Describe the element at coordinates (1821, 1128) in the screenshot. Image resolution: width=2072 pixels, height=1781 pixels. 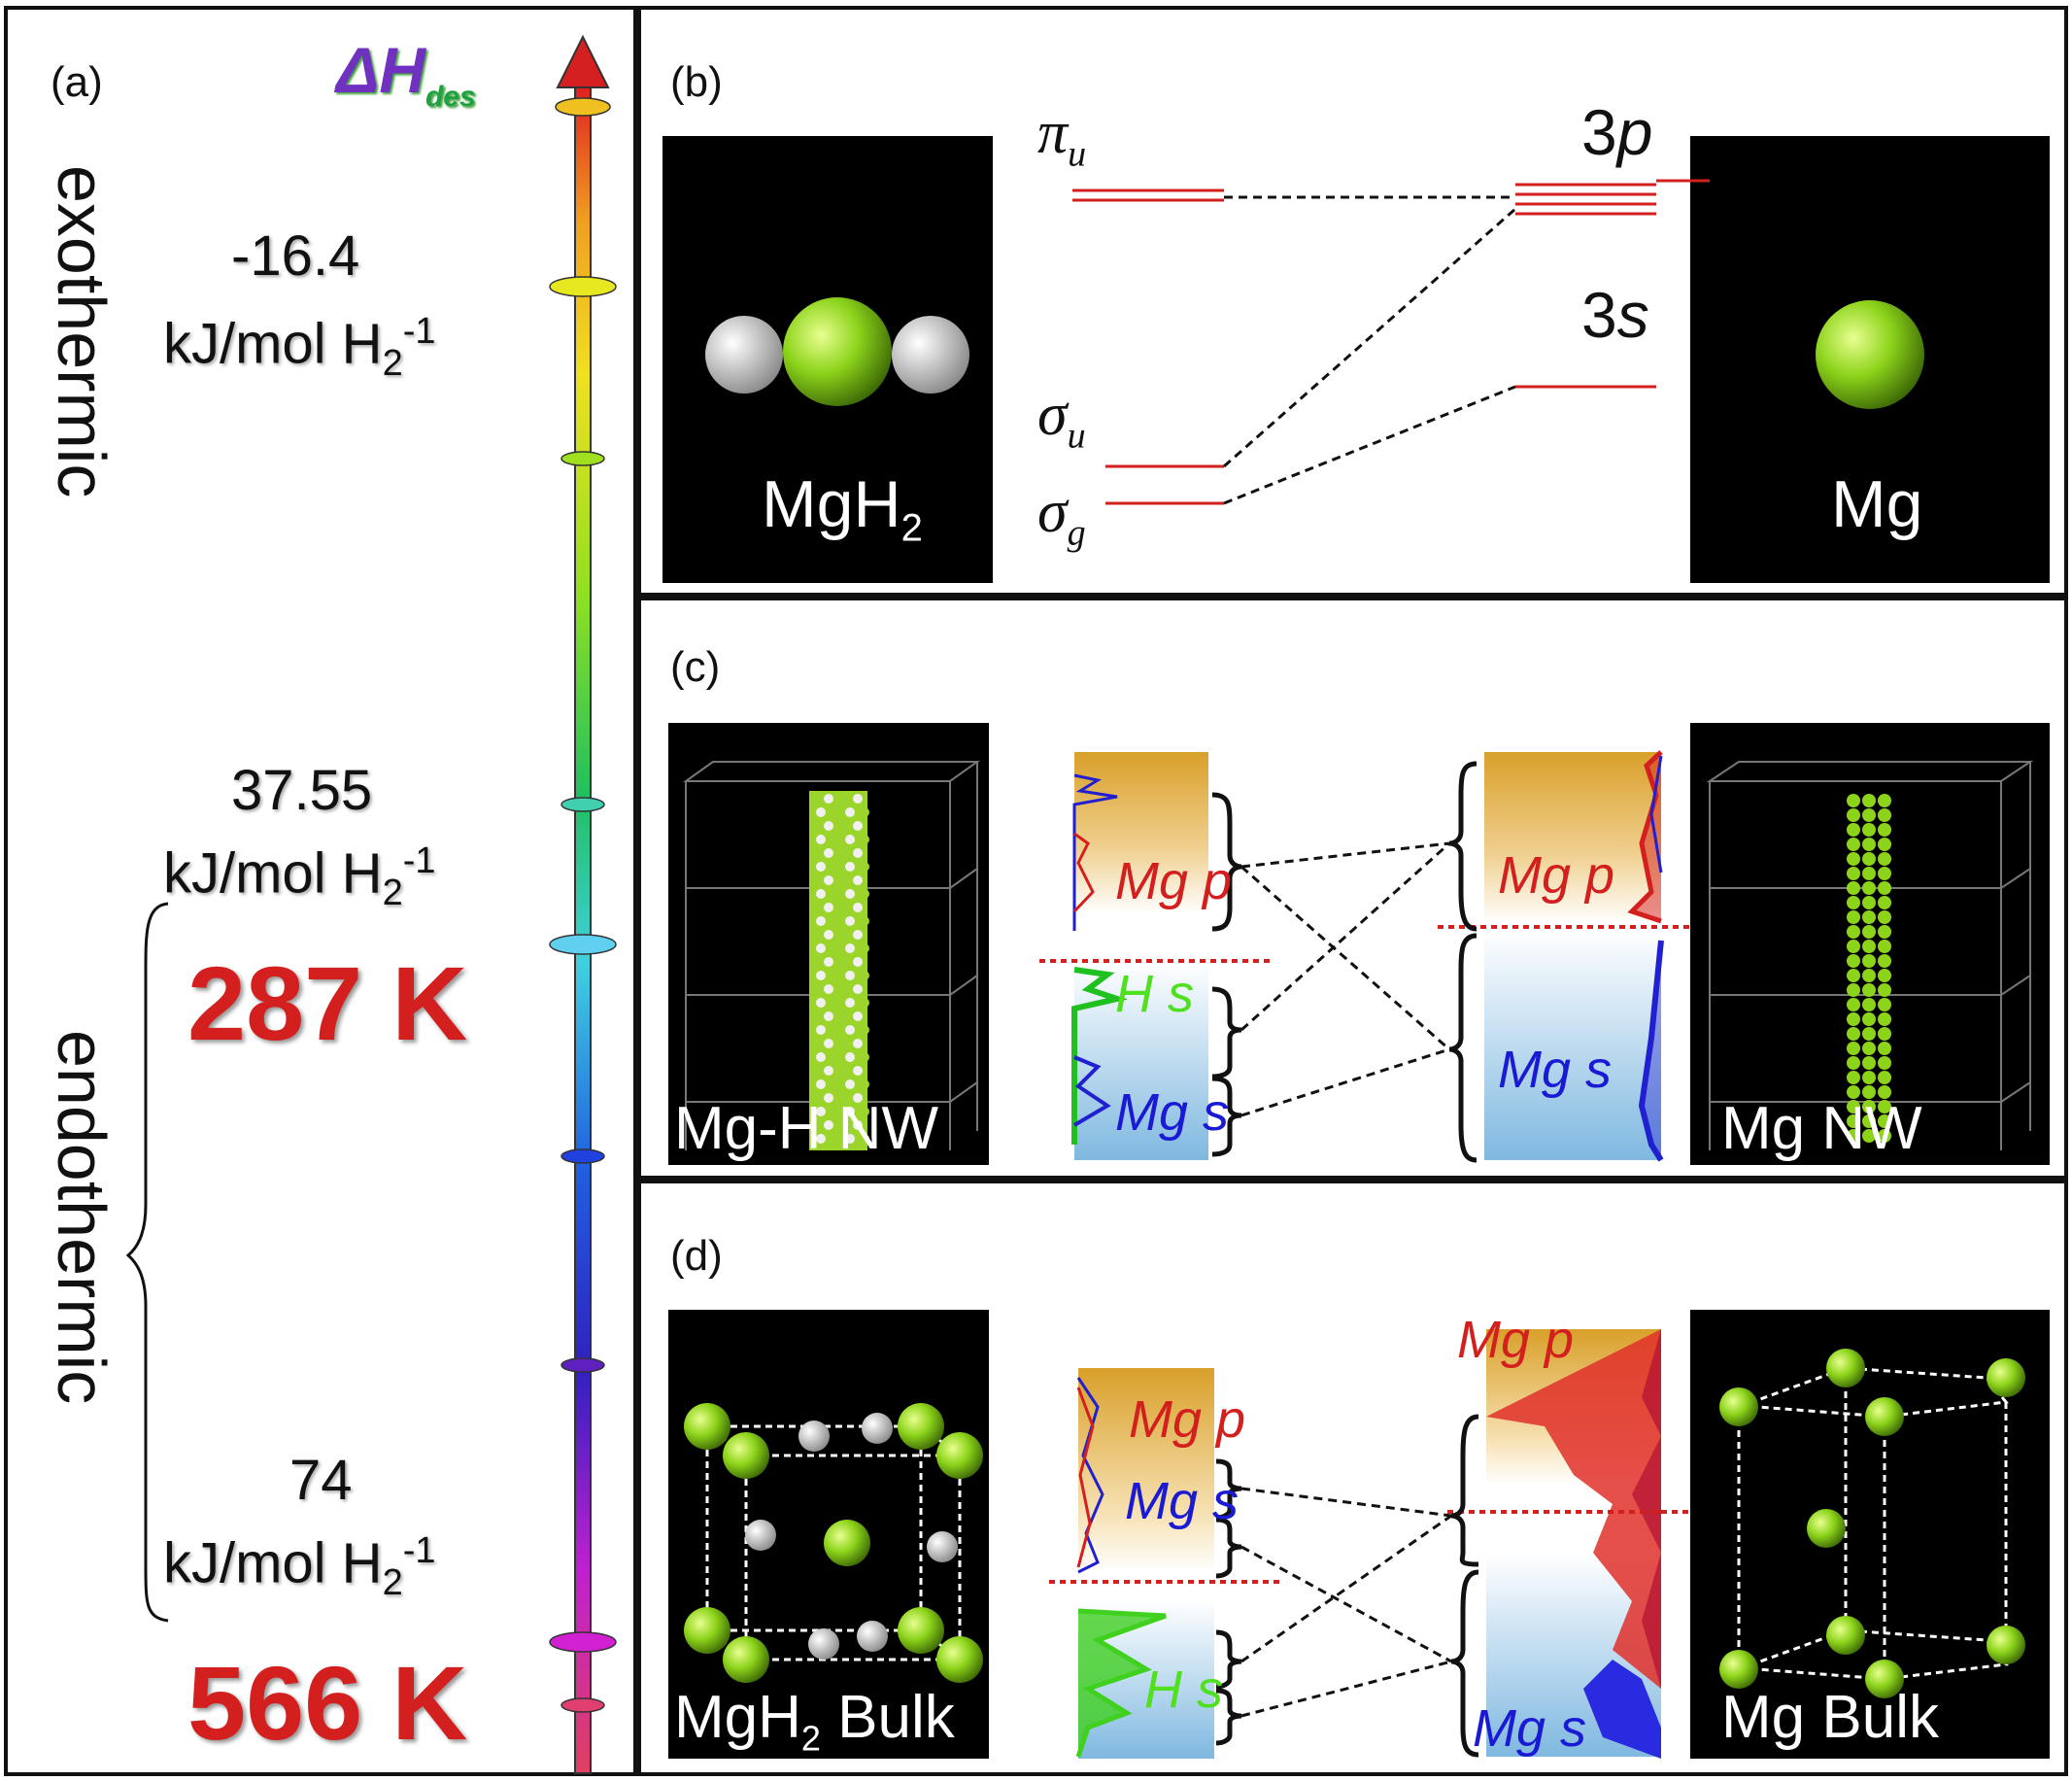
I see `mg-nw-label: Mg NW` at that location.